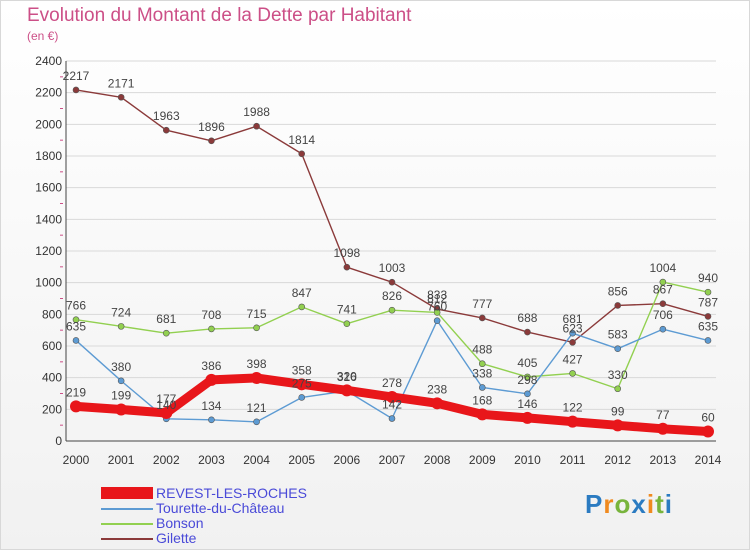 This screenshot has height=551, width=750. I want to click on data-label: 2217, so click(76, 76).